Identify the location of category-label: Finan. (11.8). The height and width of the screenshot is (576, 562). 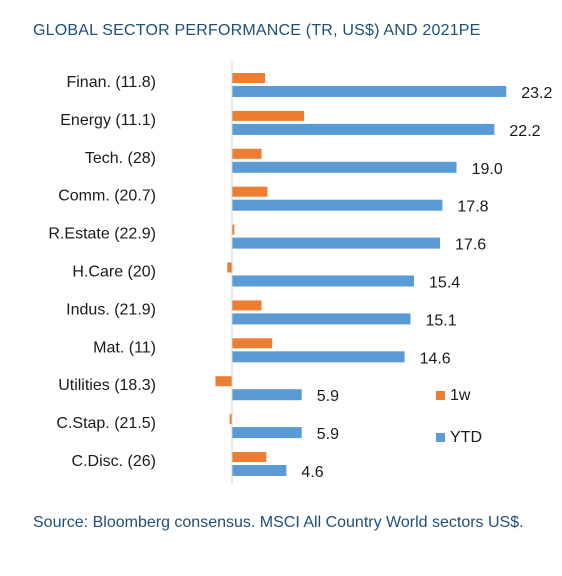
(111, 82).